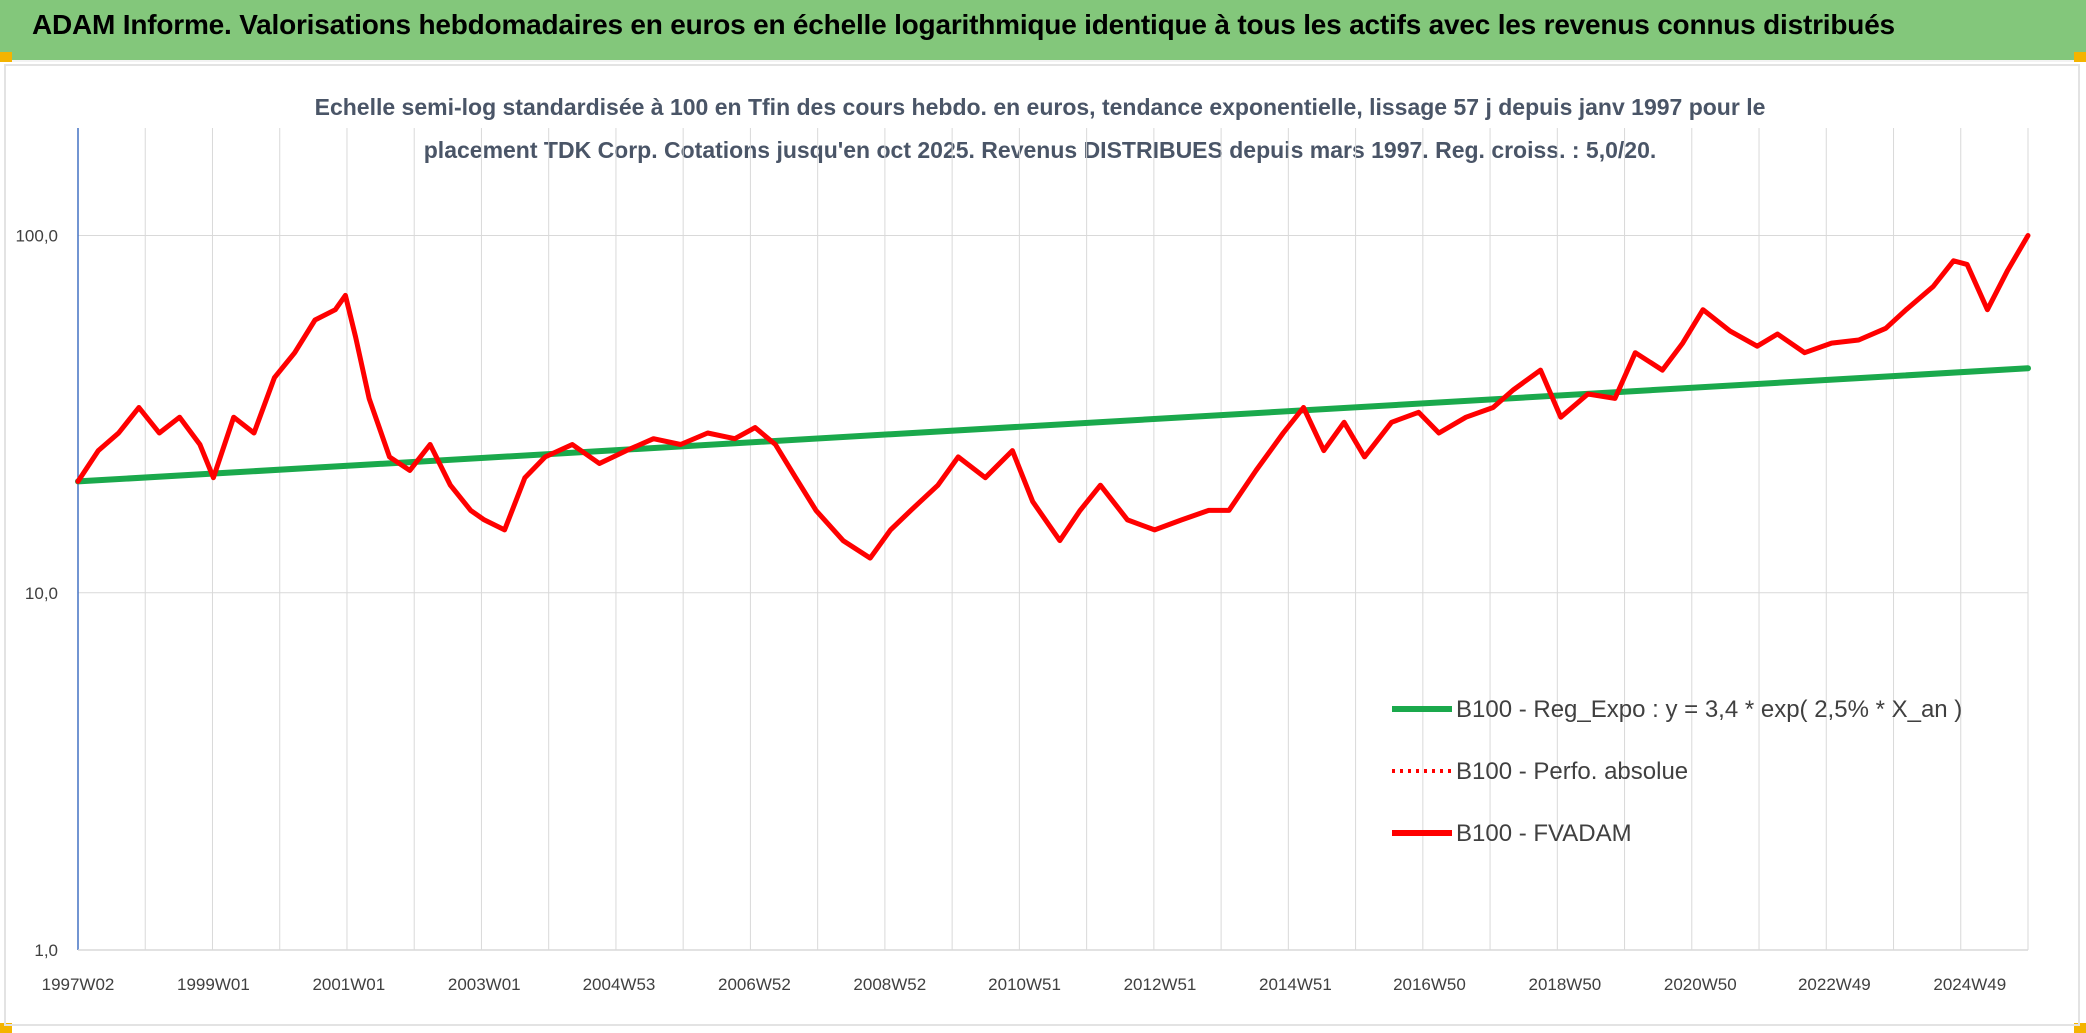 This screenshot has height=1033, width=2086. I want to click on y-tick-label: 10,0, so click(41, 593).